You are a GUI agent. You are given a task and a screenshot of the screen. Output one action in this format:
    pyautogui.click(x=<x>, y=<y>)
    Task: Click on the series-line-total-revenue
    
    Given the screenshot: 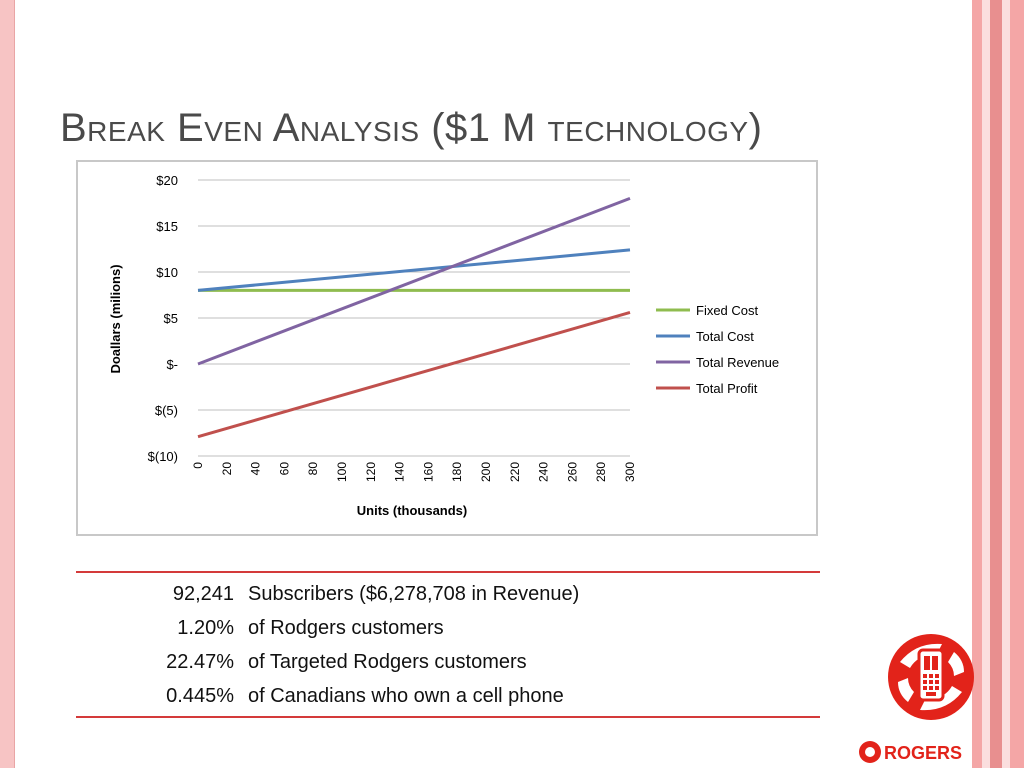 What is the action you would take?
    pyautogui.click(x=414, y=281)
    